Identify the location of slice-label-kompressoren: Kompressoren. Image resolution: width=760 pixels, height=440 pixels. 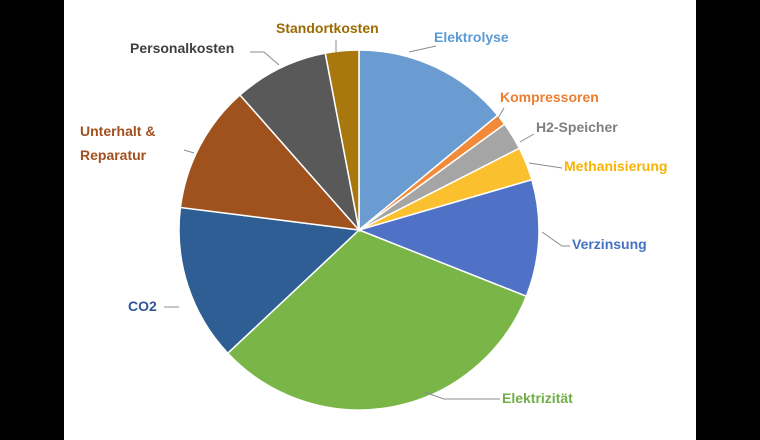
(549, 97).